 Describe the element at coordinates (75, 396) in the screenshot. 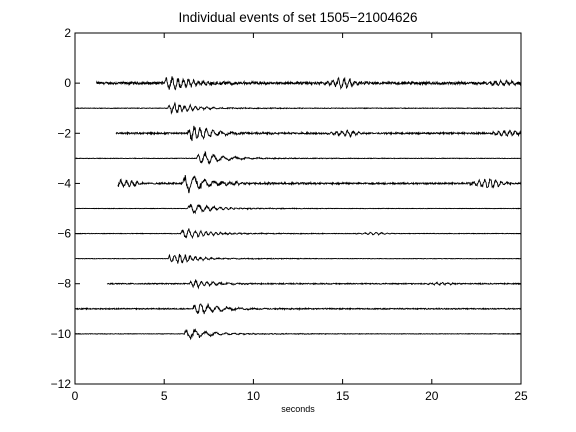

I see `x-tick-label: 0` at that location.